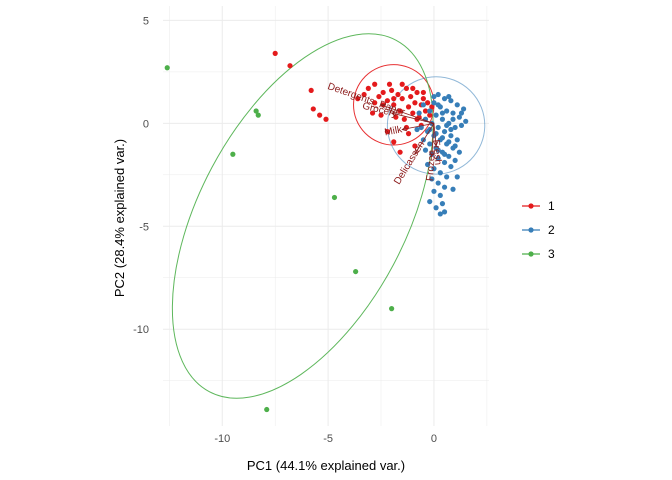 This screenshot has width=672, height=480. I want to click on legend-label-1: 1, so click(551, 206).